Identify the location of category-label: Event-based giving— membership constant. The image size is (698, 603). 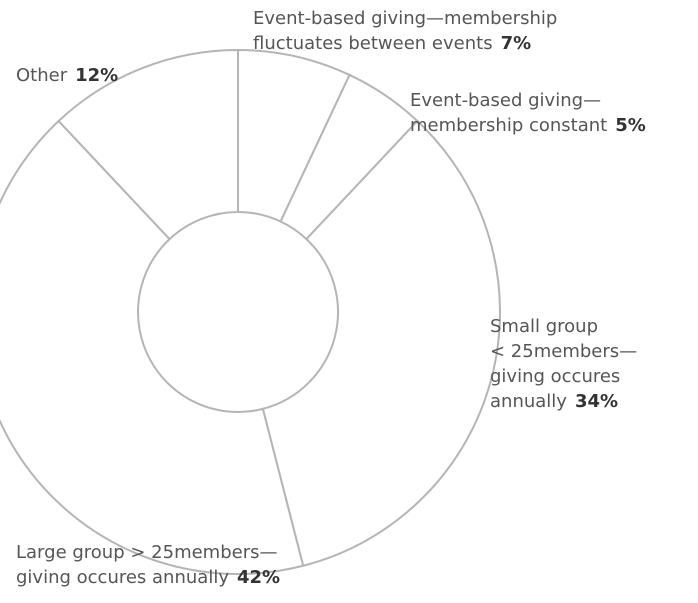
(509, 113).